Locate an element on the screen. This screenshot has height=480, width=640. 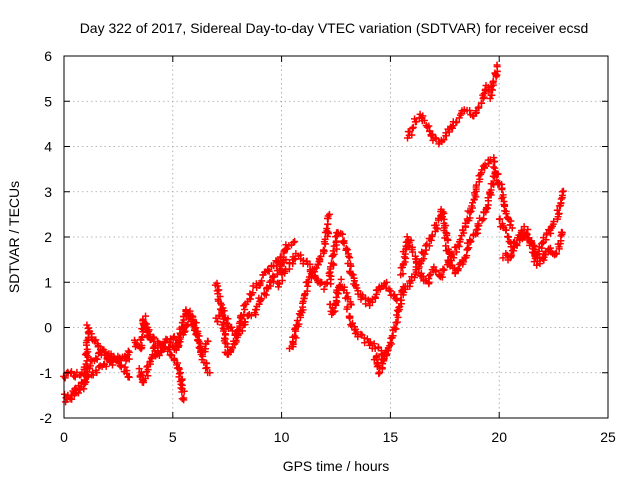
series-track-h is located at coordinates (250, 307).